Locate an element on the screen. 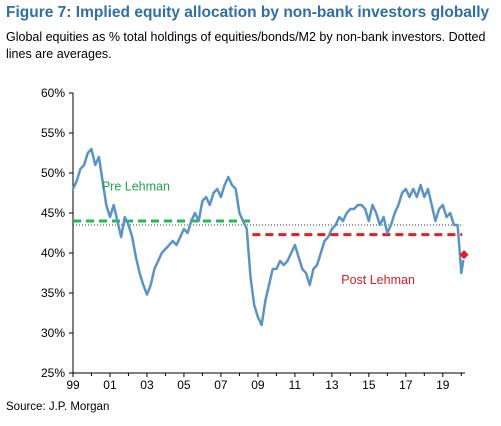 The height and width of the screenshot is (426, 501). post-lehman-label: Post Lehman is located at coordinates (378, 280).